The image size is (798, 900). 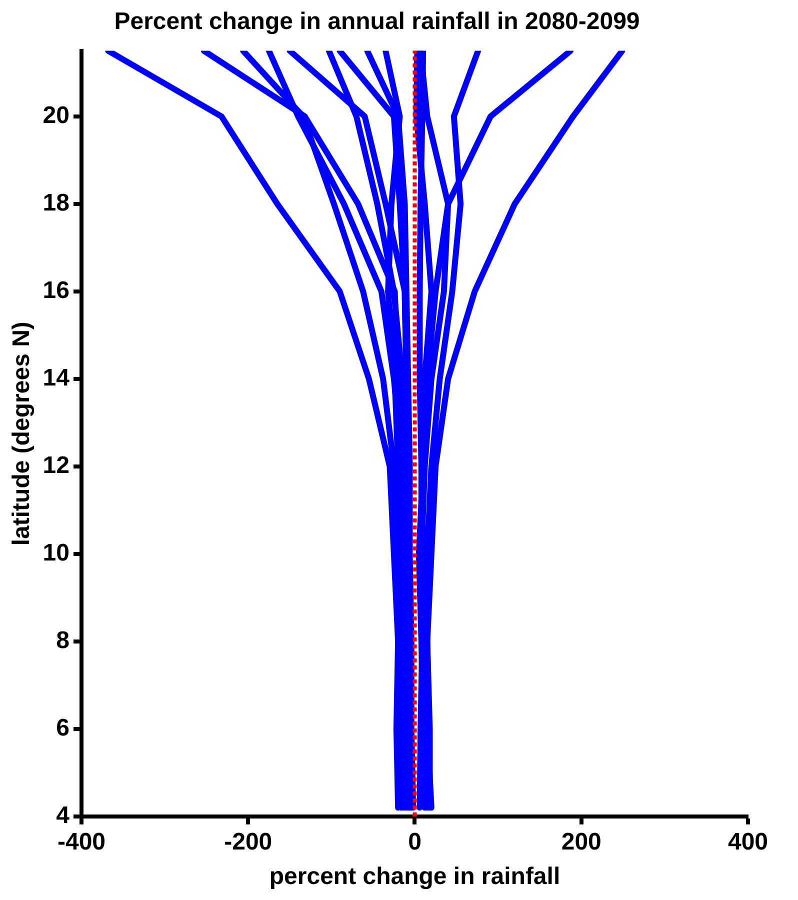 What do you see at coordinates (748, 842) in the screenshot?
I see `x-tick-label: 400` at bounding box center [748, 842].